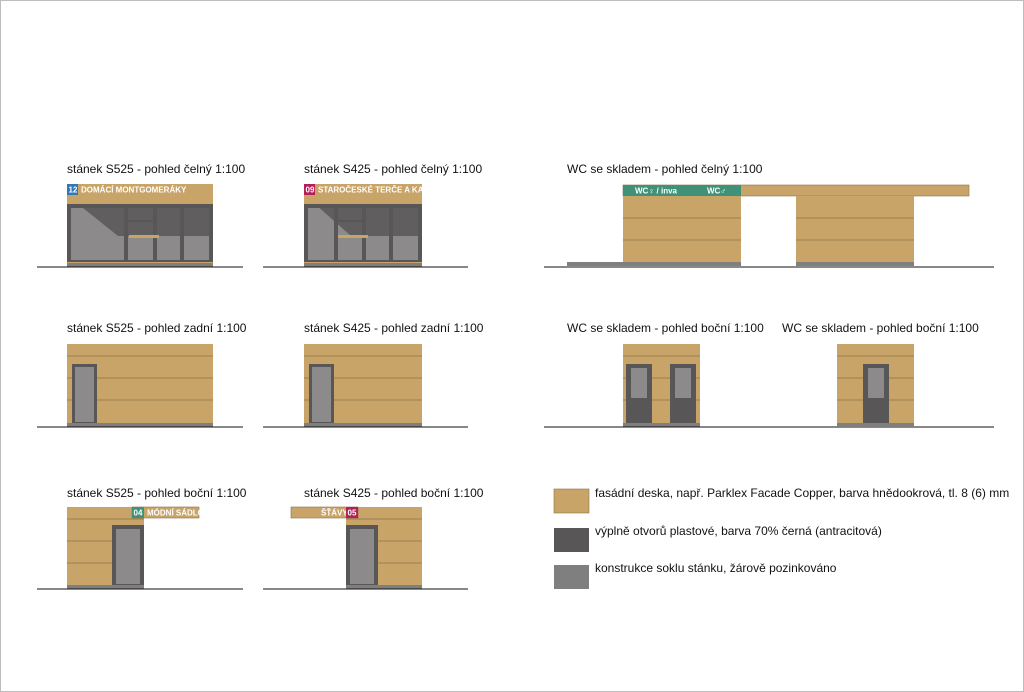 The image size is (1024, 692). I want to click on sign-text: ŠŤÁVY, so click(334, 513).